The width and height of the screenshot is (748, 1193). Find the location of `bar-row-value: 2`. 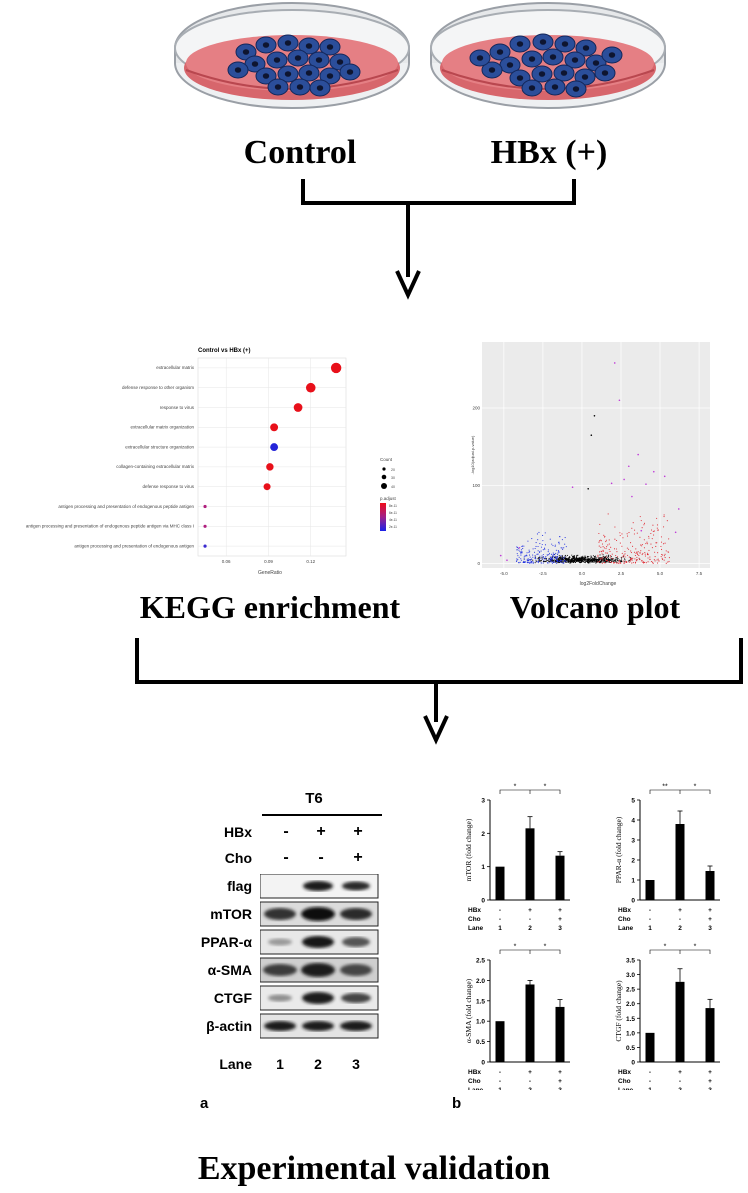

bar-row-value: 2 is located at coordinates (530, 928).